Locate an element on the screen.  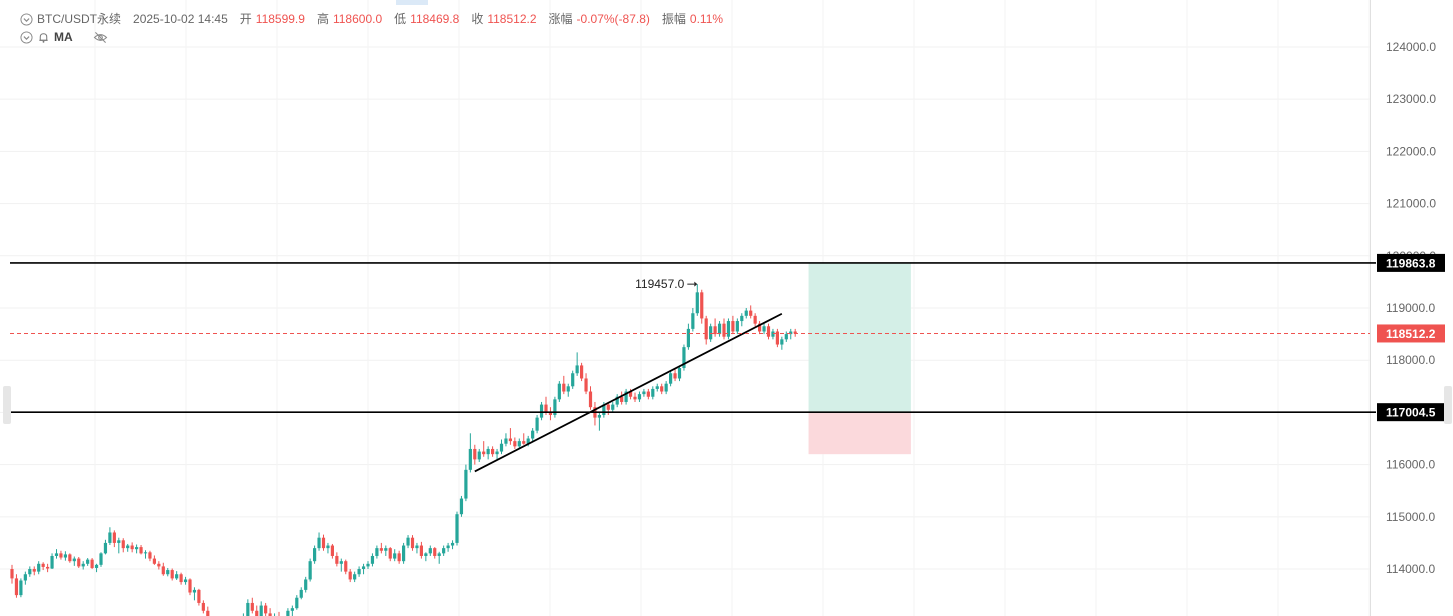
eye-off-icon is located at coordinates (100, 37).